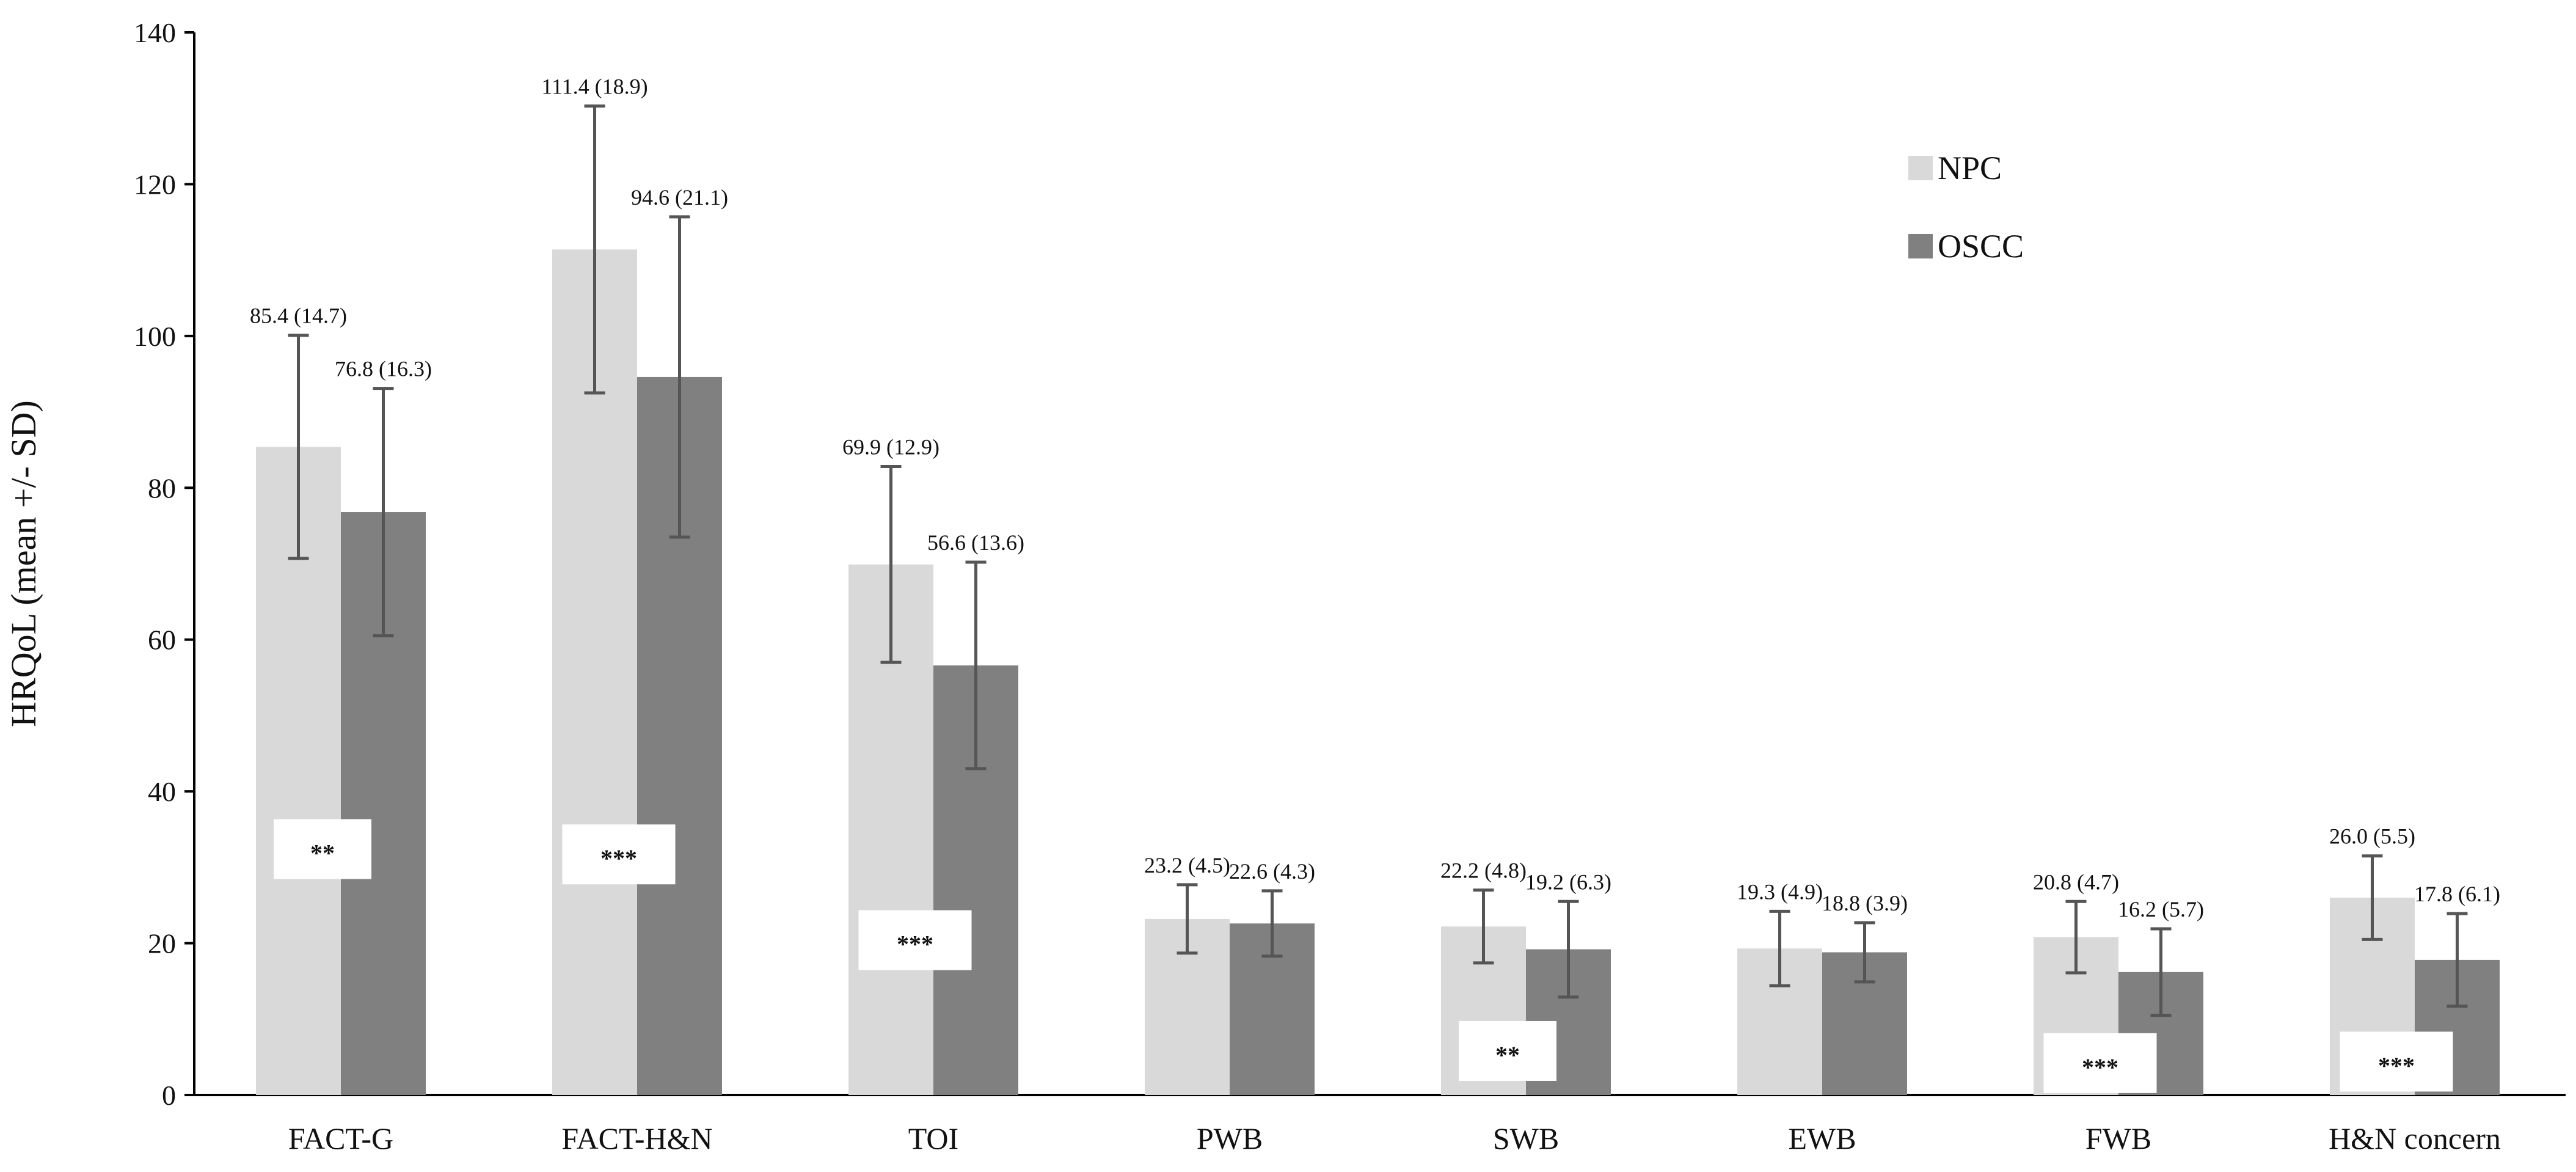 The height and width of the screenshot is (1172, 2576). What do you see at coordinates (1865, 903) in the screenshot?
I see `value-label-oscc-ewb: 18.8 (3.9)` at bounding box center [1865, 903].